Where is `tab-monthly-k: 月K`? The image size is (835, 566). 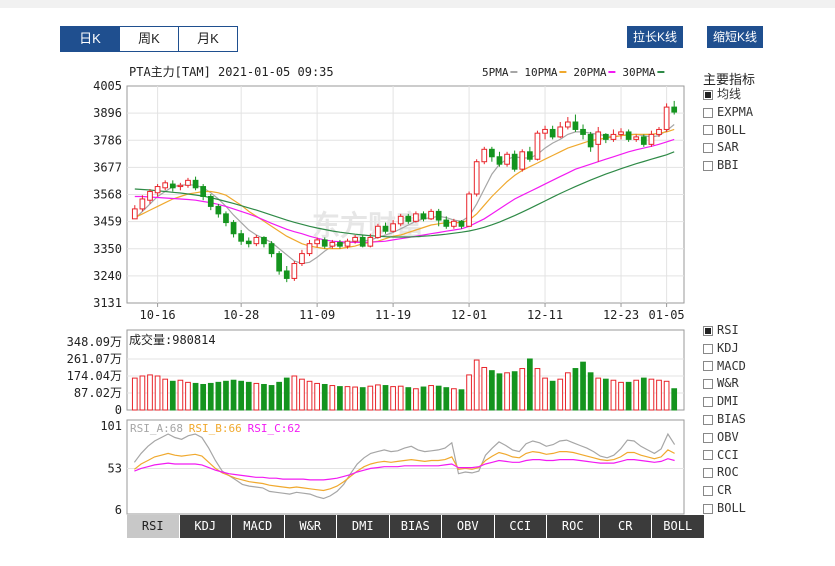 tab-monthly-k: 月K is located at coordinates (208, 39).